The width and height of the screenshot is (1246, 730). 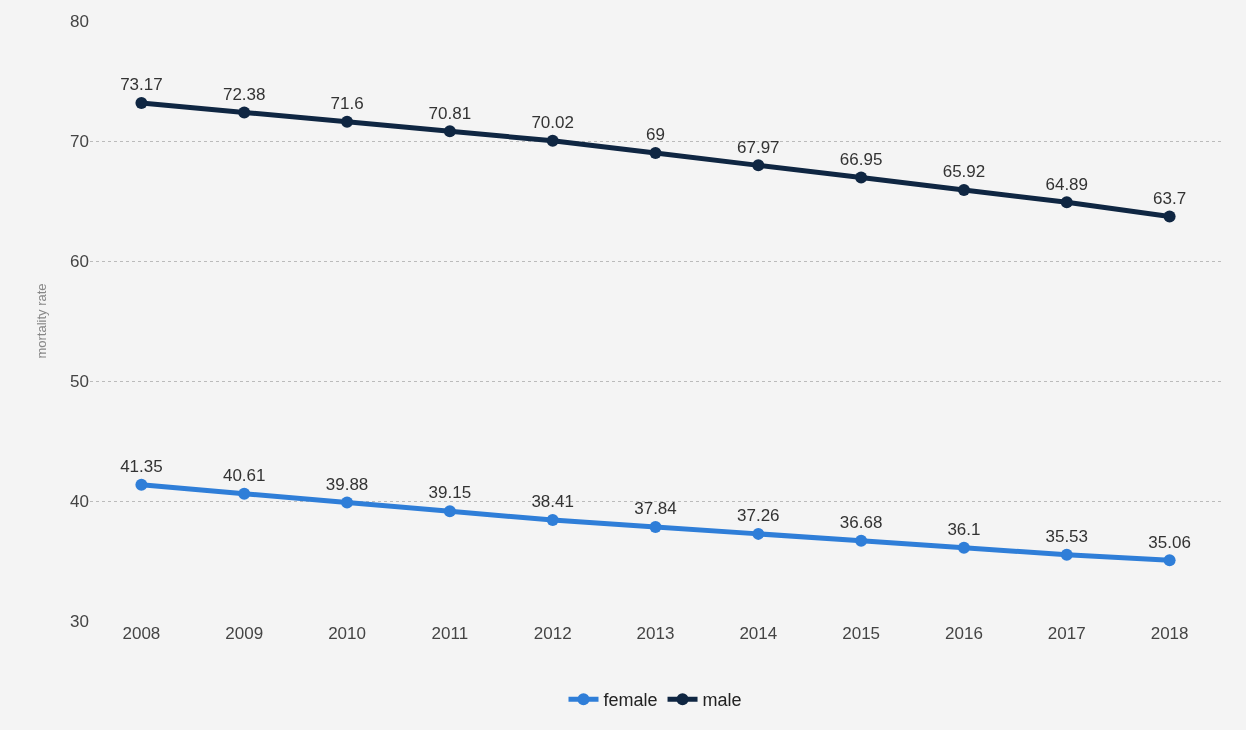 I want to click on data-label: 72.38, so click(x=244, y=94).